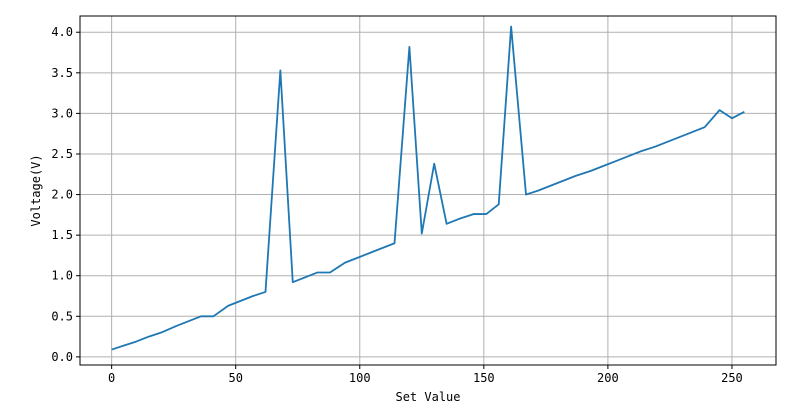 The height and width of the screenshot is (409, 800). What do you see at coordinates (360, 378) in the screenshot?
I see `x-tick-label: 100` at bounding box center [360, 378].